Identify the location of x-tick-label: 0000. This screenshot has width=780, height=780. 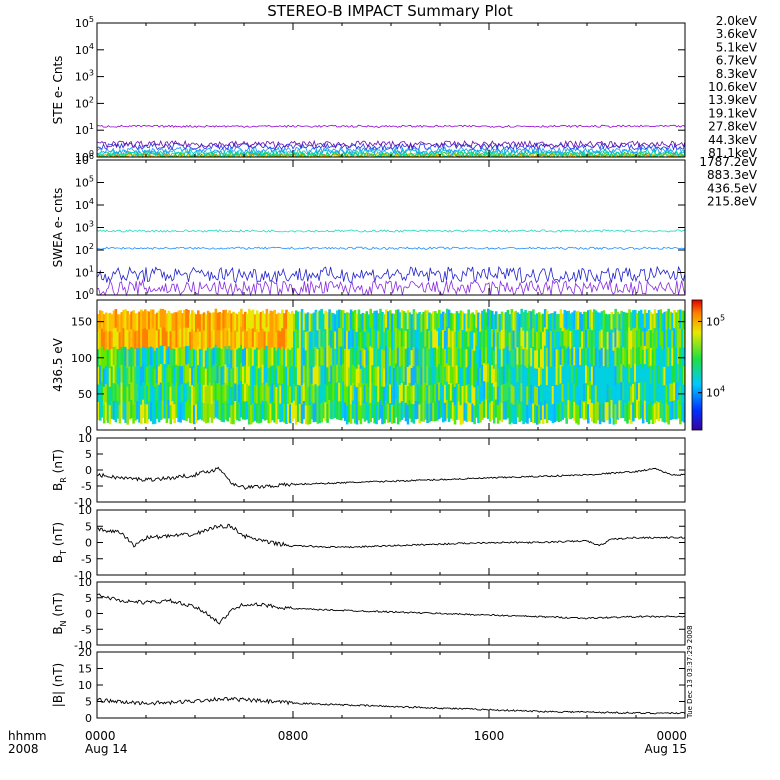
(100, 736).